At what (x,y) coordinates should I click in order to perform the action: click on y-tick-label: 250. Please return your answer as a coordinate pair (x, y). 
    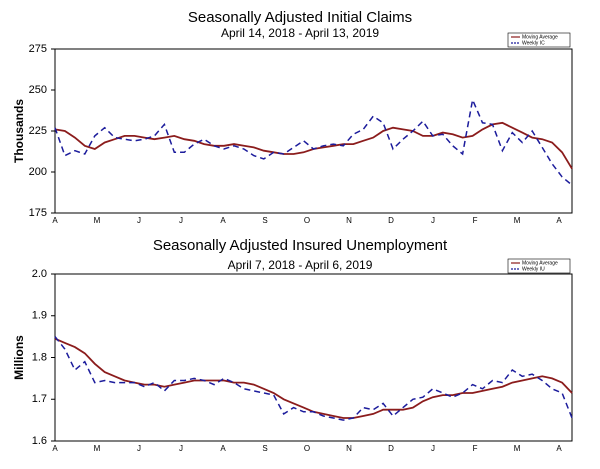
    Looking at the image, I should click on (38, 90).